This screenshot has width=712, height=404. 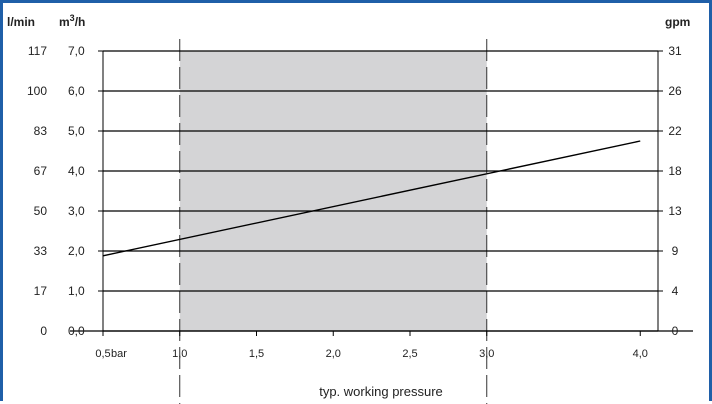 What do you see at coordinates (41, 131) in the screenshot?
I see `y-tick-label-lmin: 83` at bounding box center [41, 131].